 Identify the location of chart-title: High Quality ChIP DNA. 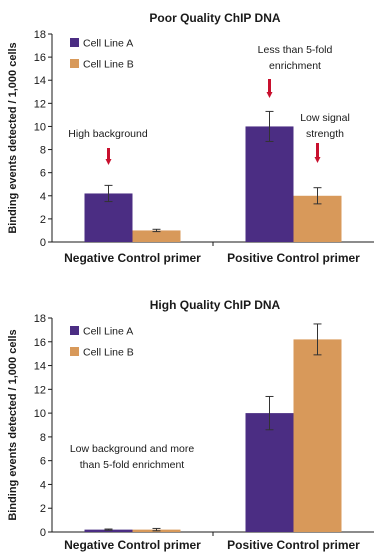
(215, 305).